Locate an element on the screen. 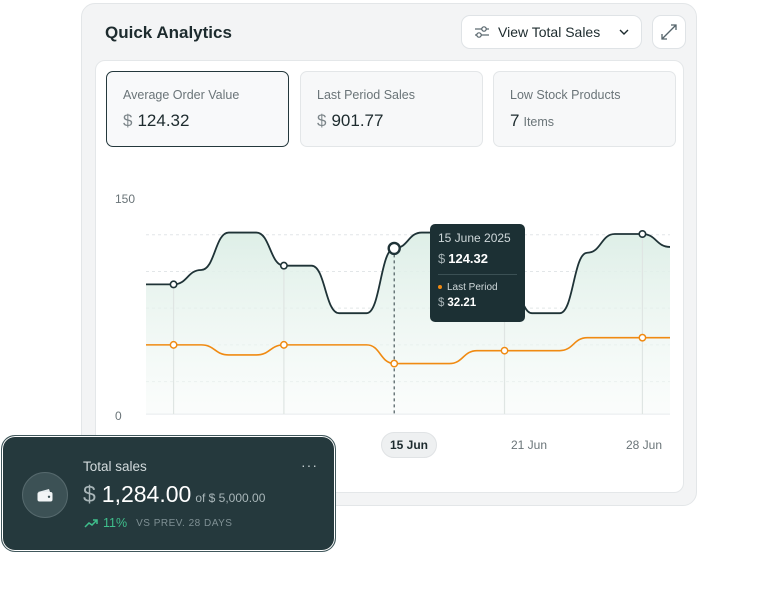 This screenshot has width=760, height=595. chart-tooltip: 15 June 2025 $124.32 Last Period $32.21 is located at coordinates (477, 273).